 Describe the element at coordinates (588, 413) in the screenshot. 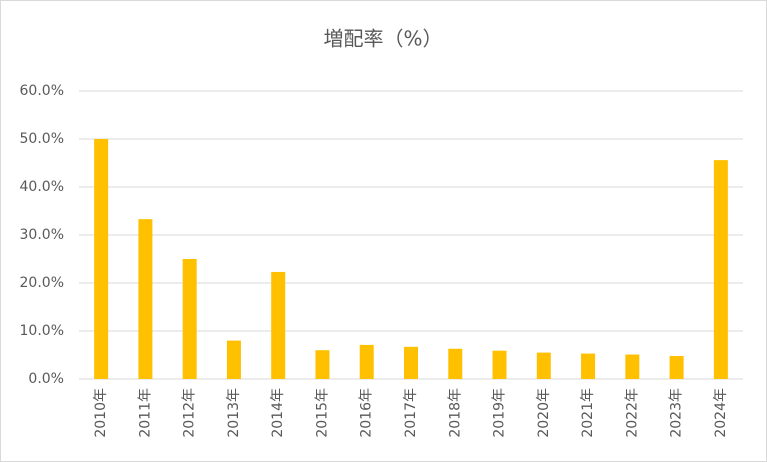

I see `x-tick-label: 2021年` at that location.